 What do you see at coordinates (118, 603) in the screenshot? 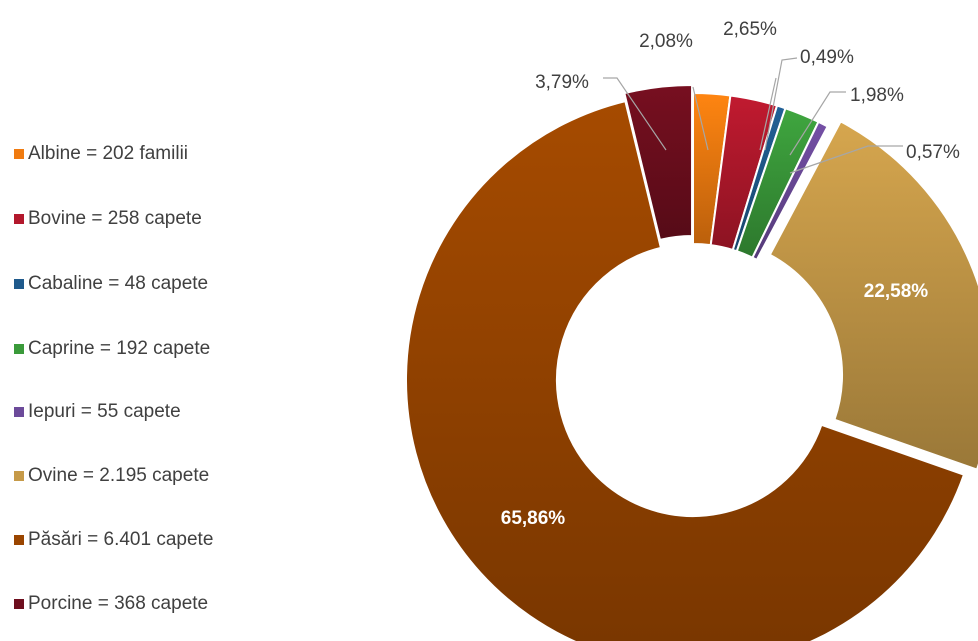
I see `legend-label: Porcine = 368 capete` at bounding box center [118, 603].